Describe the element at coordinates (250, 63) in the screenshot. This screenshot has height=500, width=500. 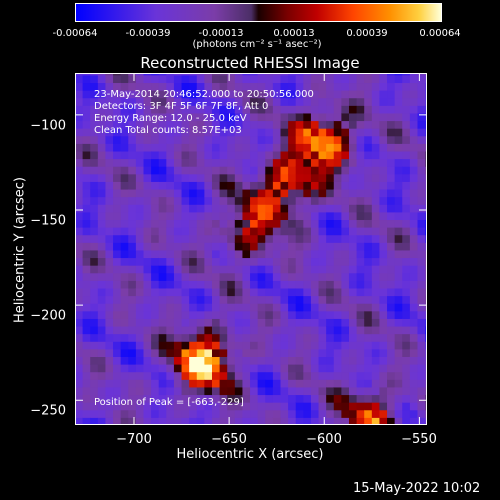
I see `chart-title: Reconstructed RHESSI Image` at that location.